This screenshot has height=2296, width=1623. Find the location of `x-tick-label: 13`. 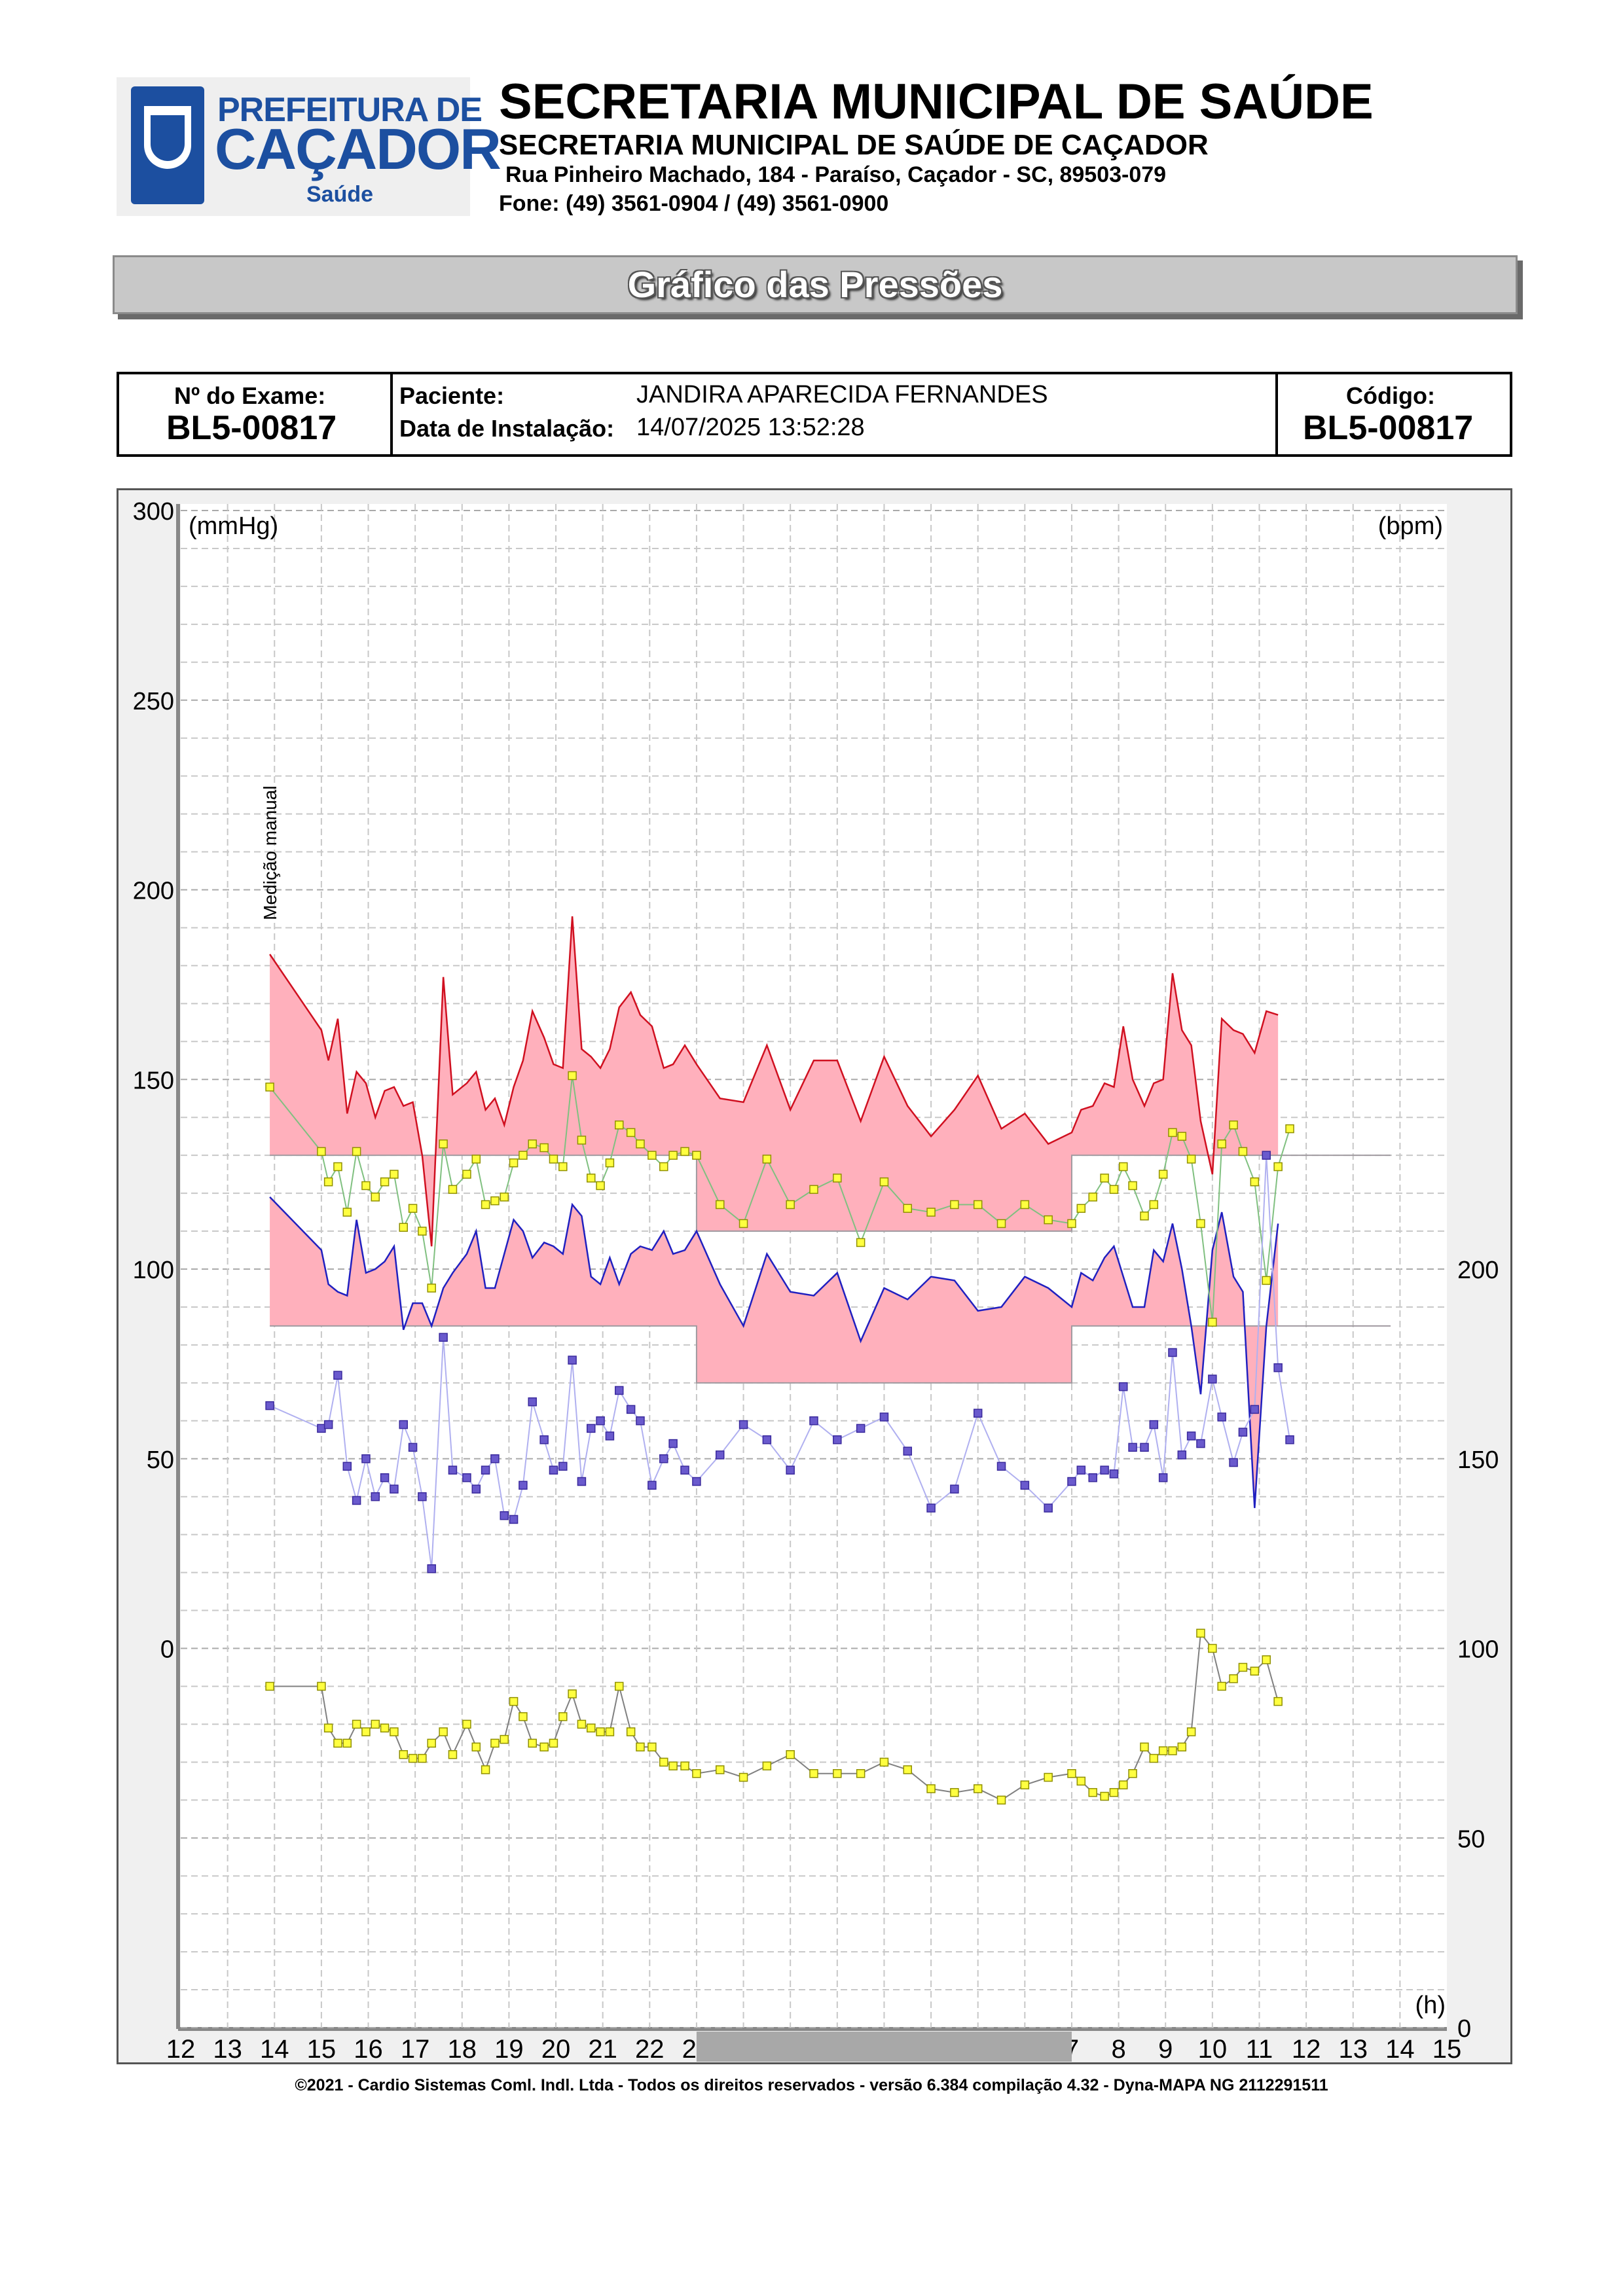

x-tick-label: 13 is located at coordinates (227, 2049).